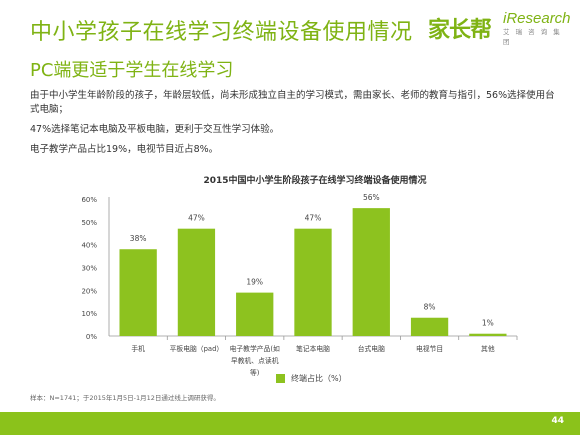  I want to click on x-tick-label: 台式电脑, so click(371, 348).